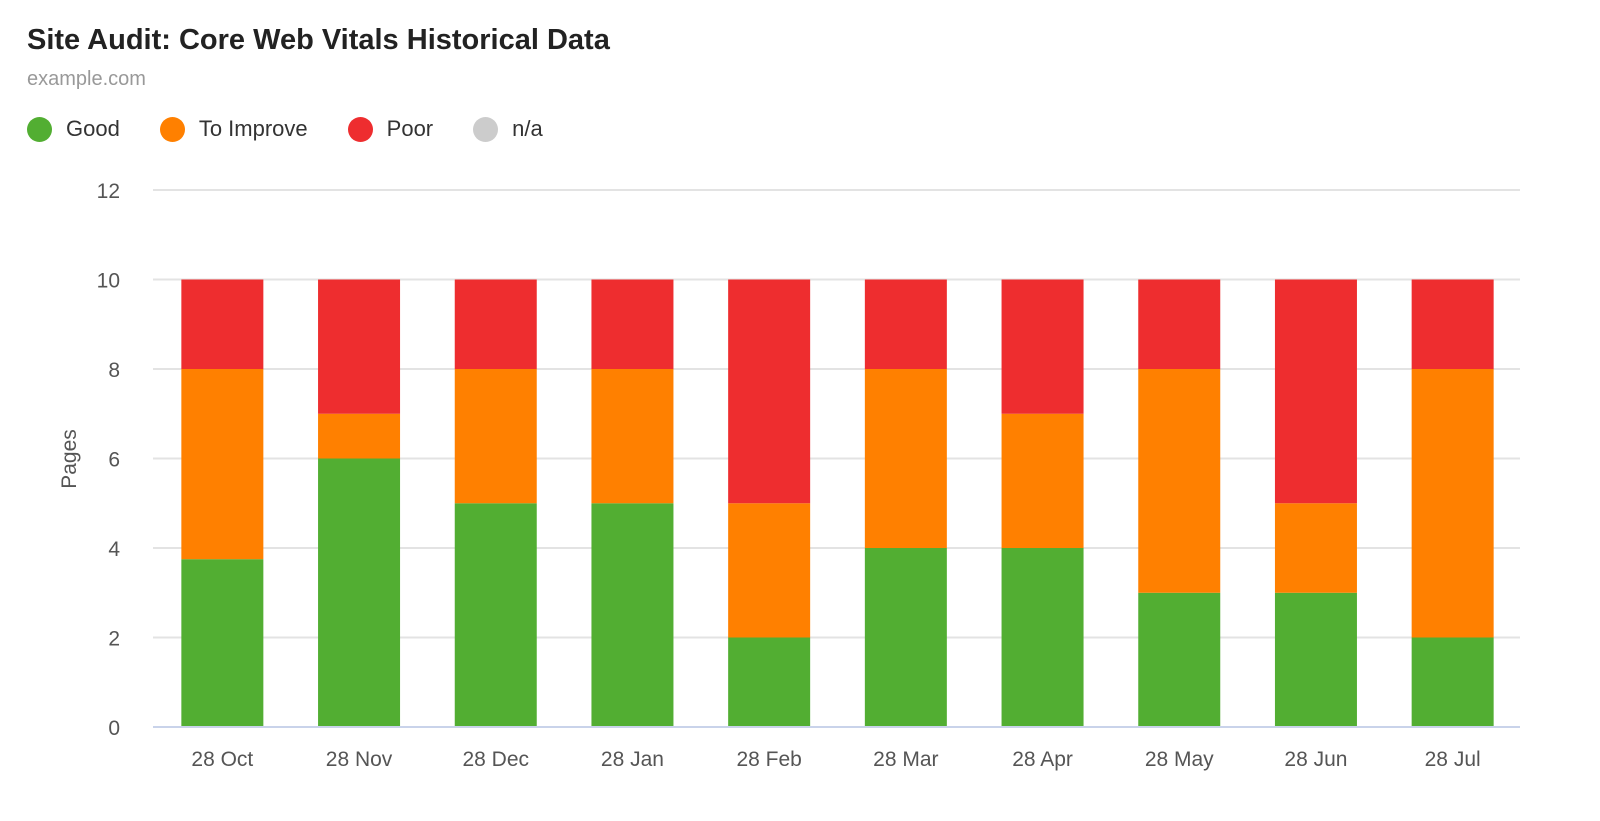 The image size is (1600, 821). Describe the element at coordinates (222, 759) in the screenshot. I see `x-tick-label: 28 Oct` at that location.